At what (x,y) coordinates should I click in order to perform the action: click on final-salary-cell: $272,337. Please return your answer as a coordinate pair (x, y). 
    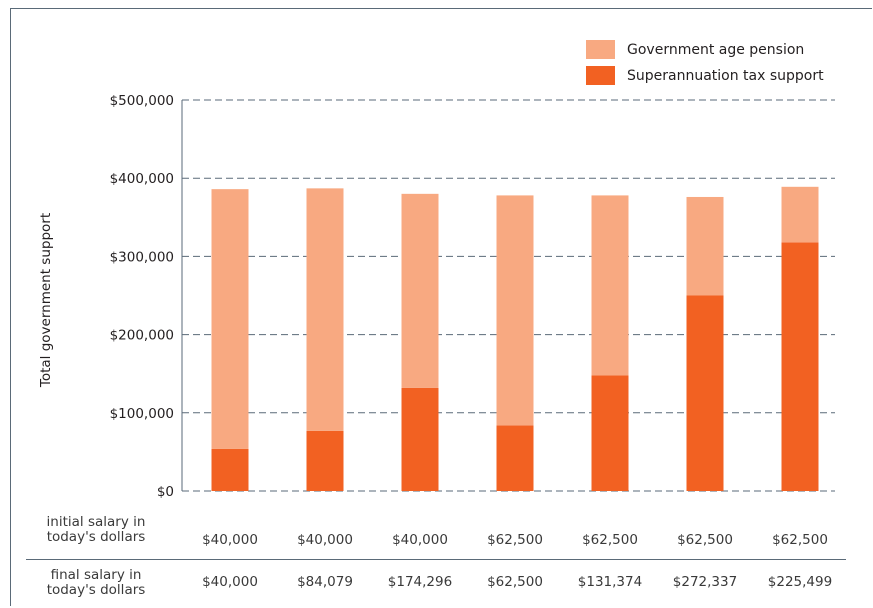
    Looking at the image, I should click on (705, 582).